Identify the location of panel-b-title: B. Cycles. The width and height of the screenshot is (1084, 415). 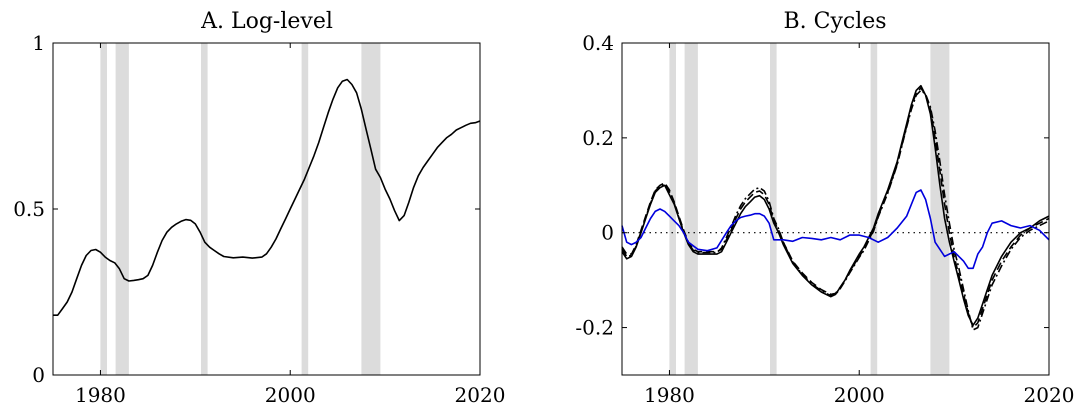
(834, 21).